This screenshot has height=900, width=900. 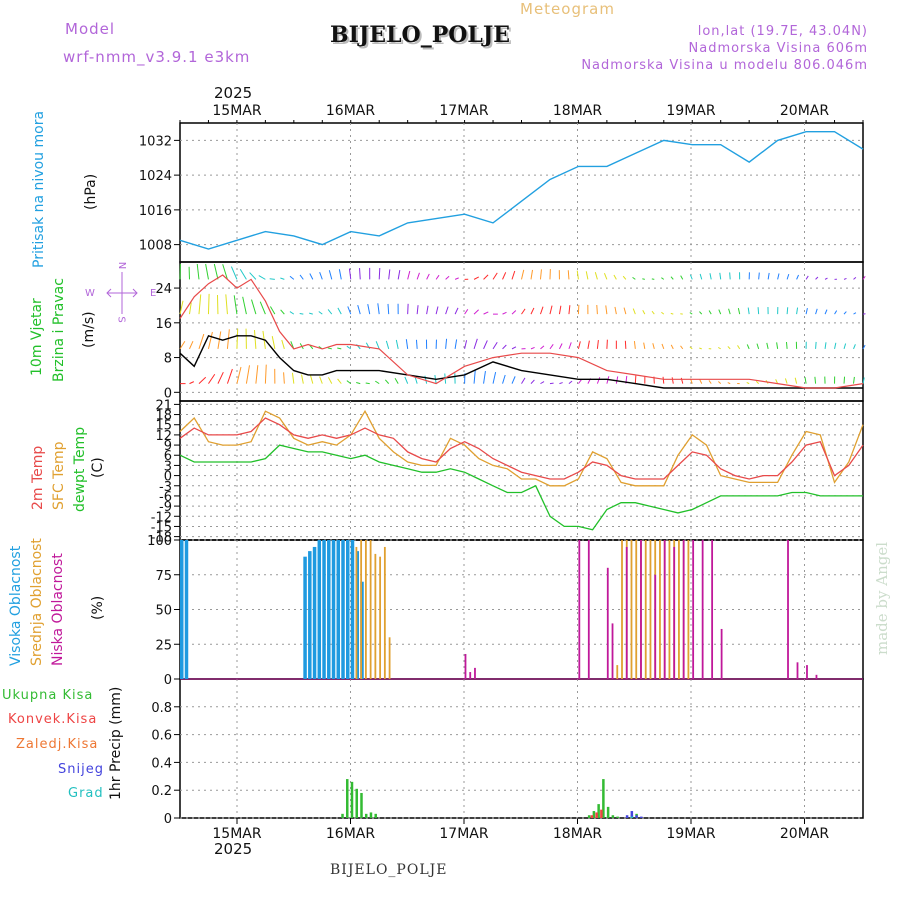 What do you see at coordinates (521, 448) in the screenshot?
I see `temp-sfc-line` at bounding box center [521, 448].